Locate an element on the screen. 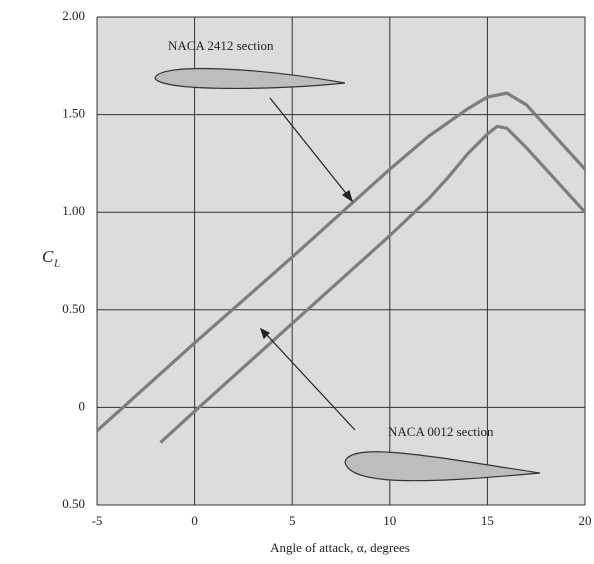  y-tick-label: 0 is located at coordinates (82, 405).